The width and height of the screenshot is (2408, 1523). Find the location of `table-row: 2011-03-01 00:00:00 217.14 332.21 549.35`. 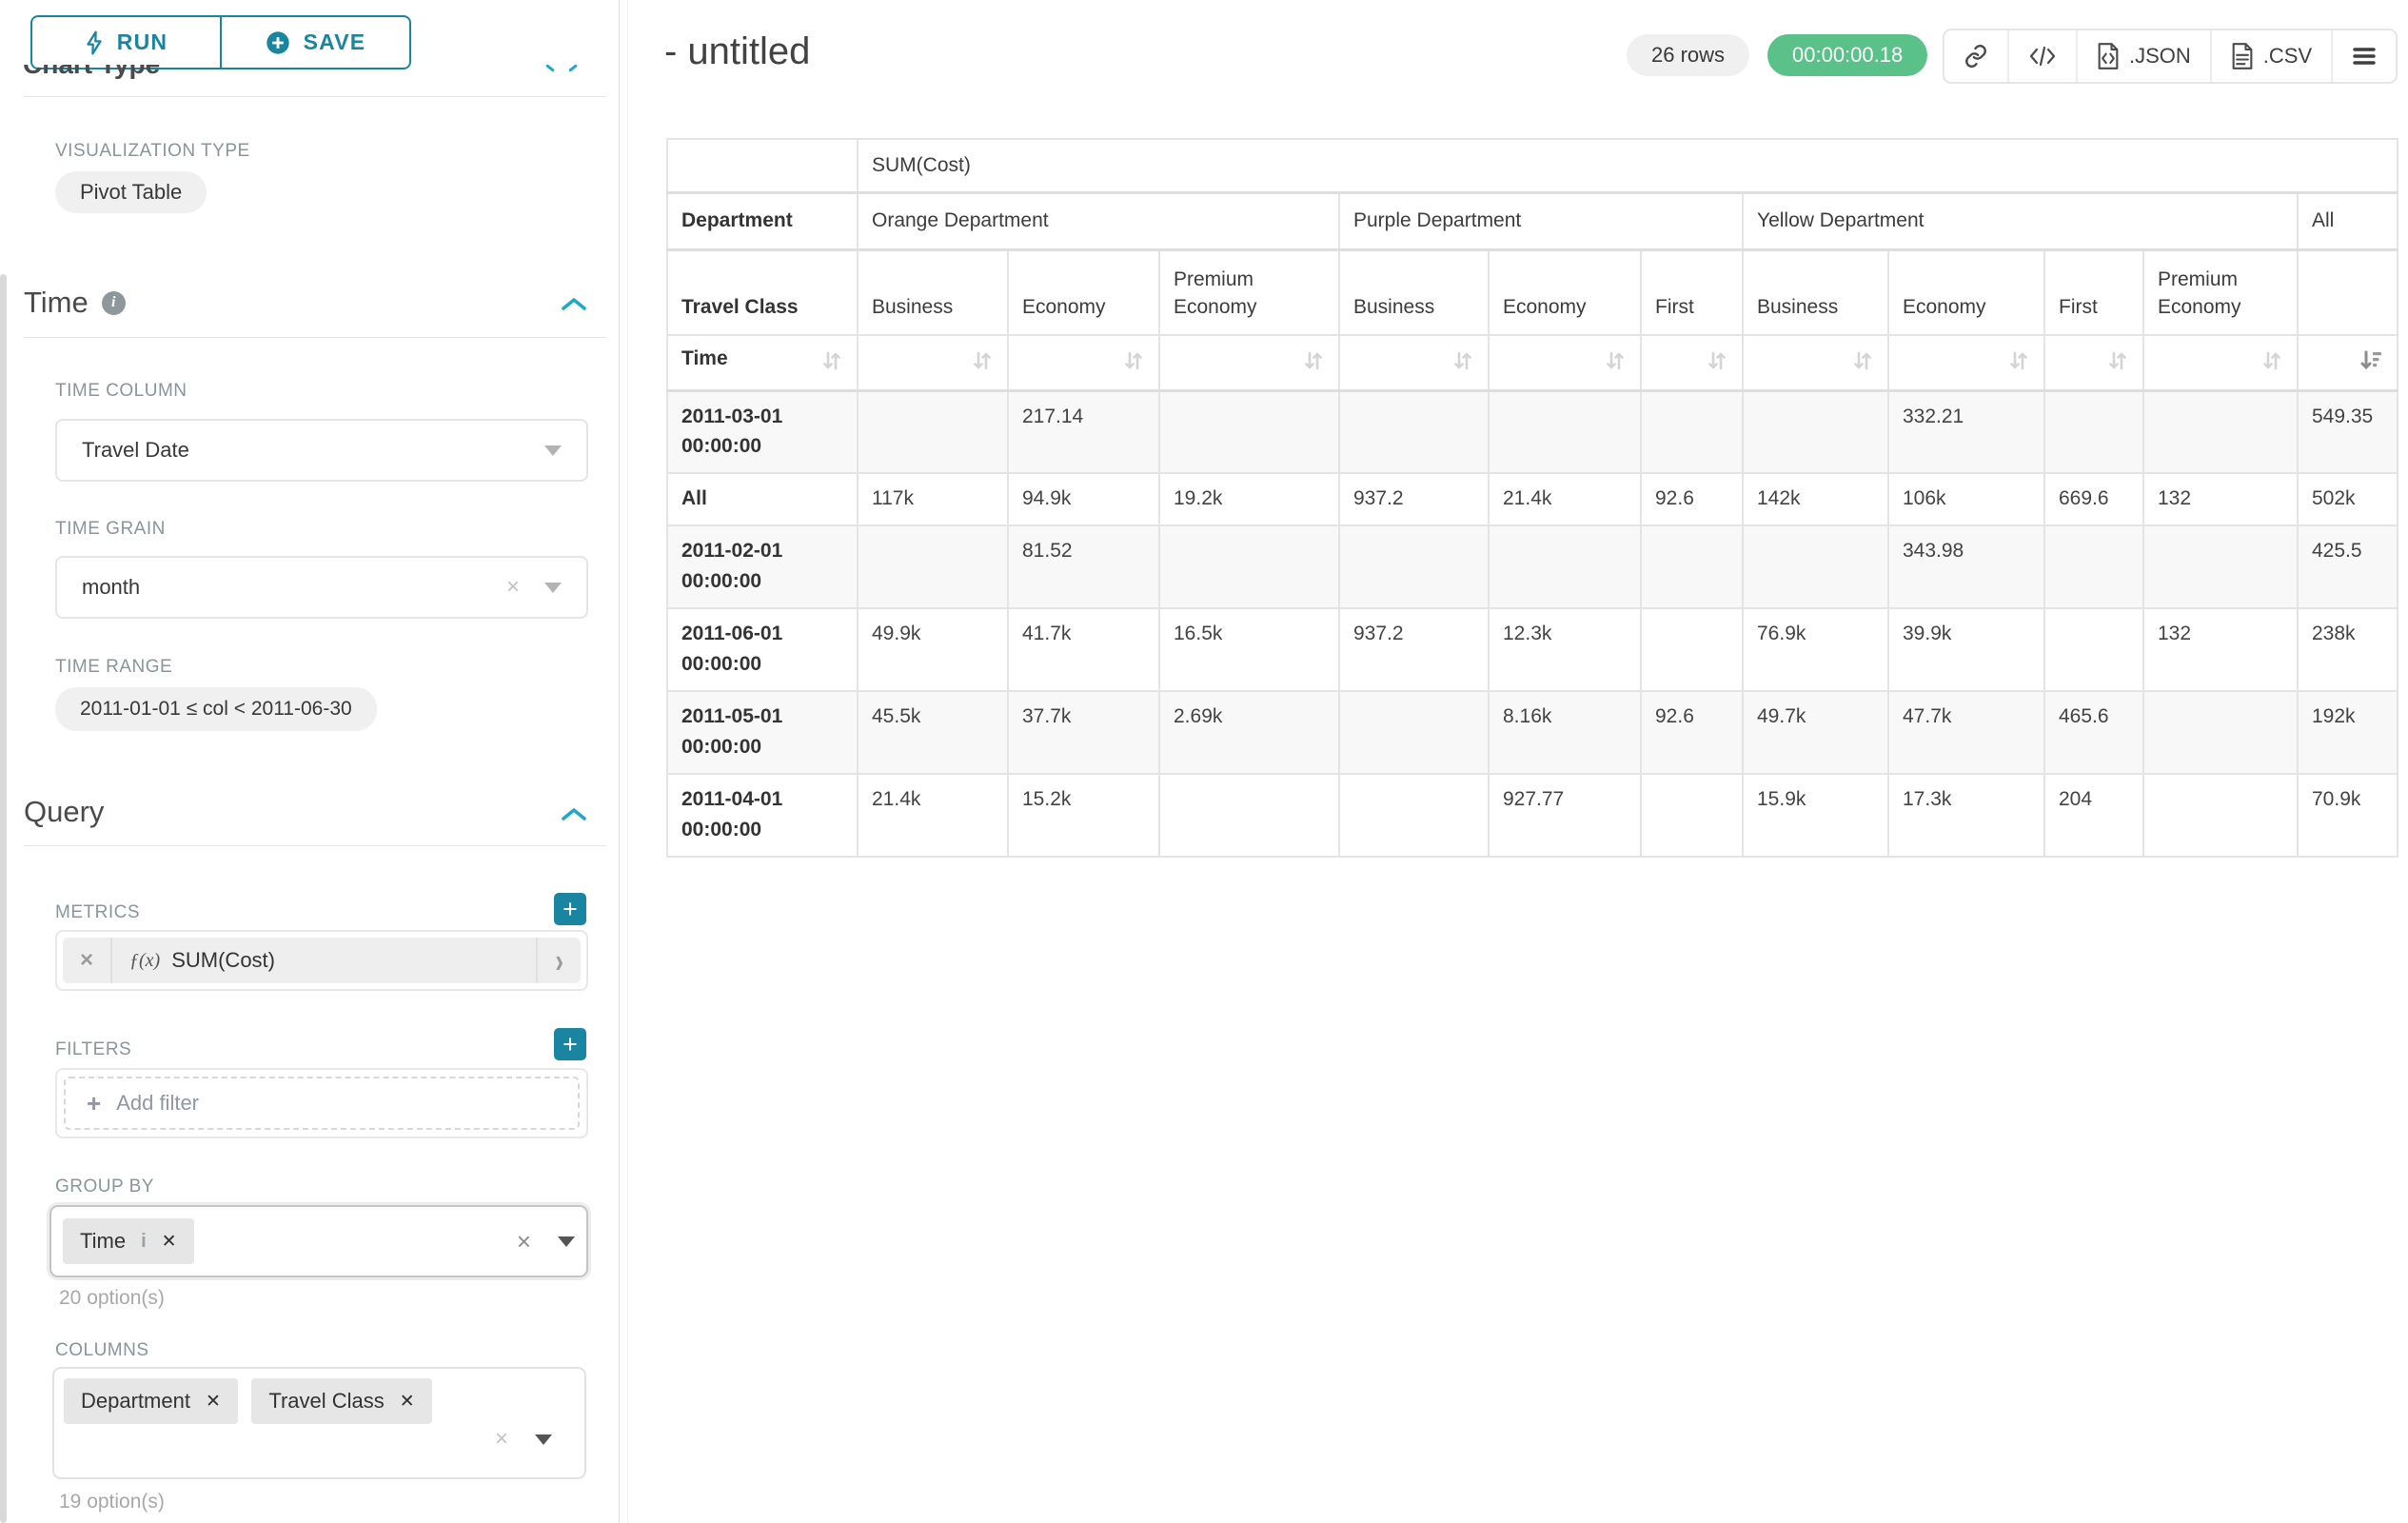

table-row: 2011-03-01 00:00:00 217.14 332.21 549.35 is located at coordinates (1532, 432).